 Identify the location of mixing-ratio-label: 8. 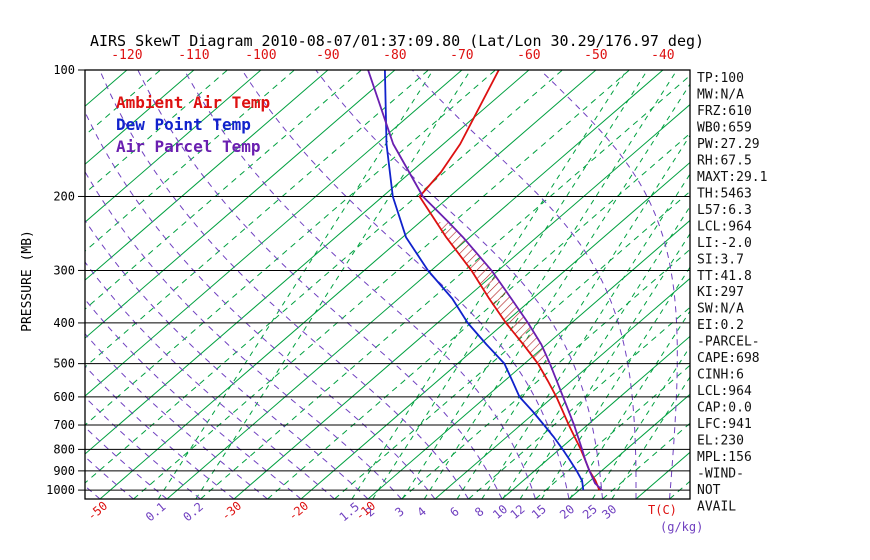
(479, 511).